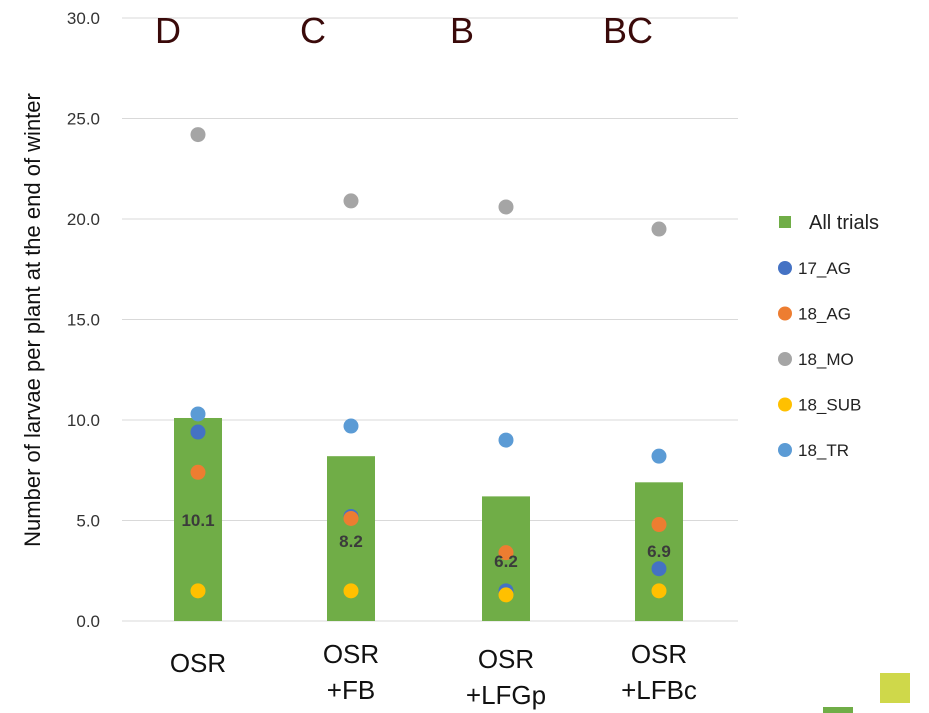 Image resolution: width=929 pixels, height=713 pixels. What do you see at coordinates (351, 541) in the screenshot?
I see `bar-value-label: 8.2` at bounding box center [351, 541].